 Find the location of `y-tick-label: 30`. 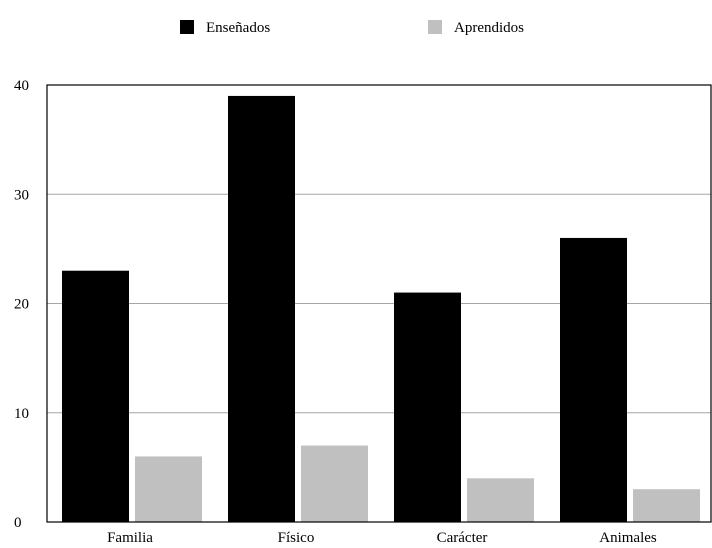

y-tick-label: 30 is located at coordinates (21, 195).